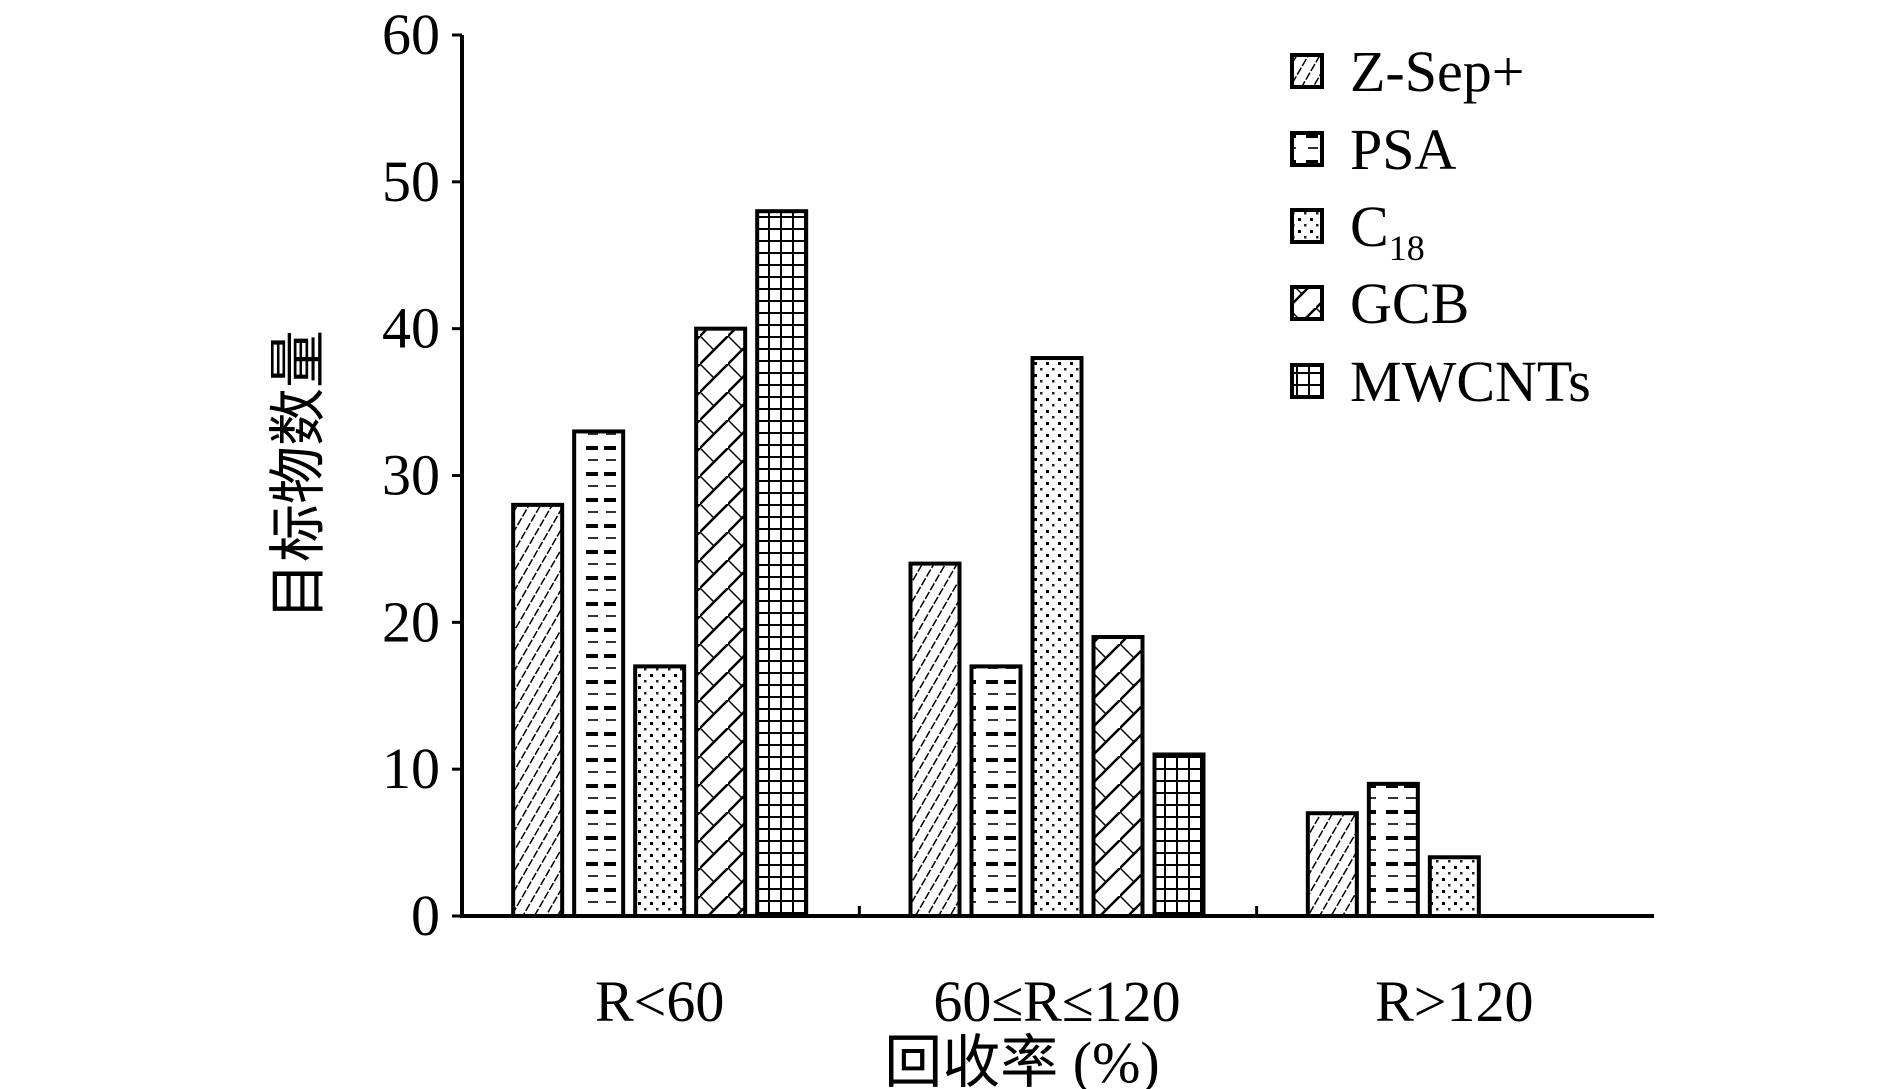 The width and height of the screenshot is (1890, 1089). Describe the element at coordinates (659, 1001) in the screenshot. I see `x-tick-label: R<60` at that location.